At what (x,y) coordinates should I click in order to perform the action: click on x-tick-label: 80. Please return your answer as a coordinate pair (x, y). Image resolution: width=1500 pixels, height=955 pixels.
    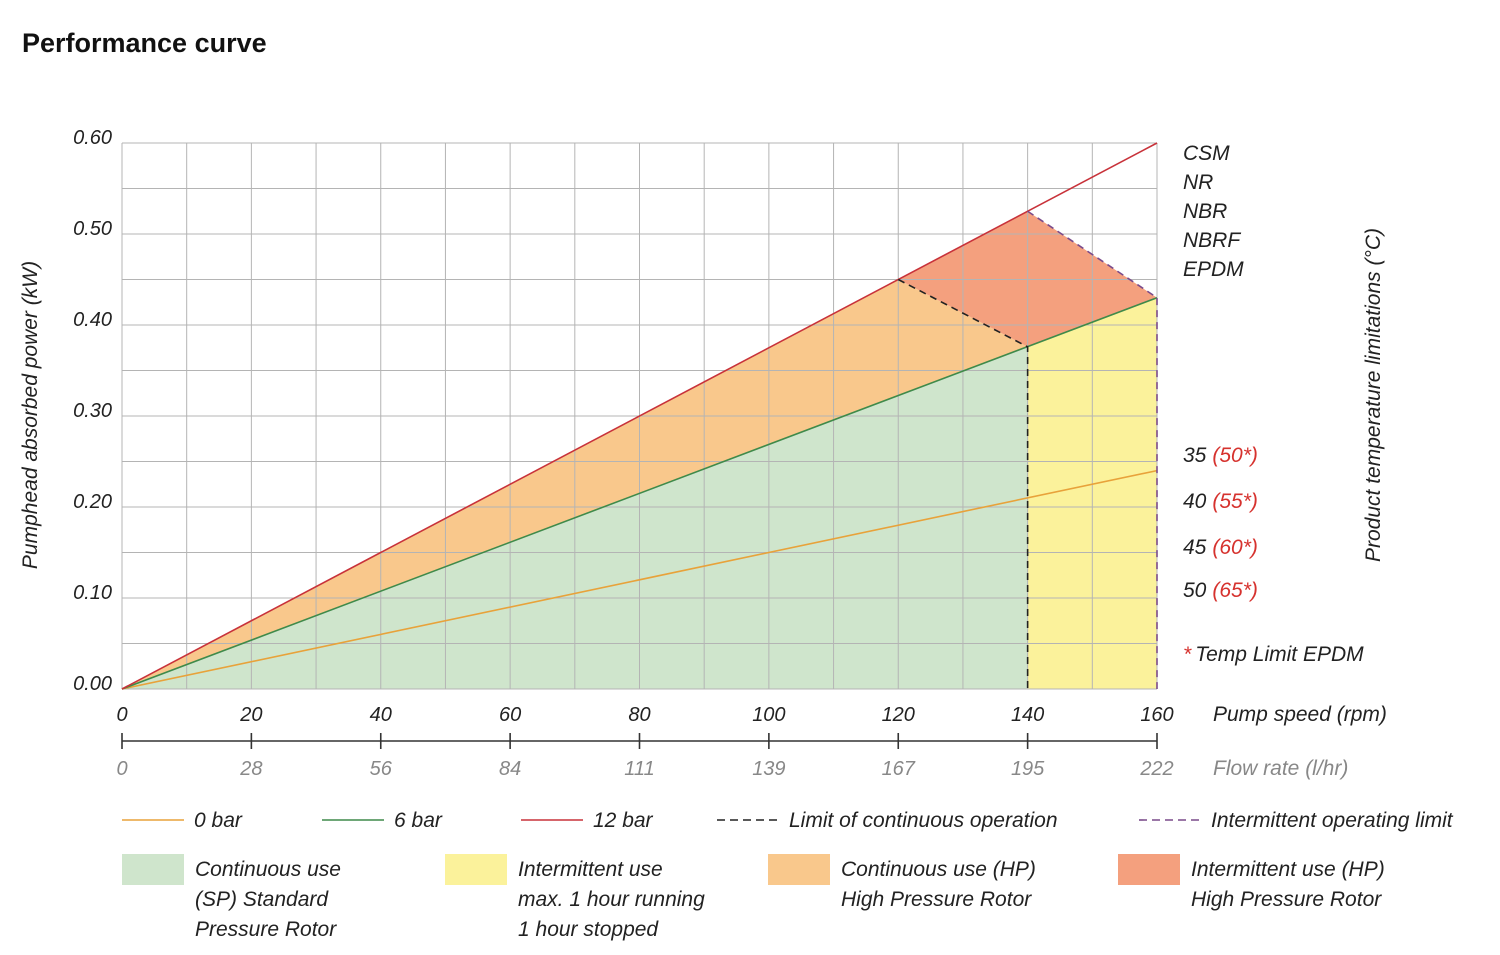
    Looking at the image, I should click on (639, 715).